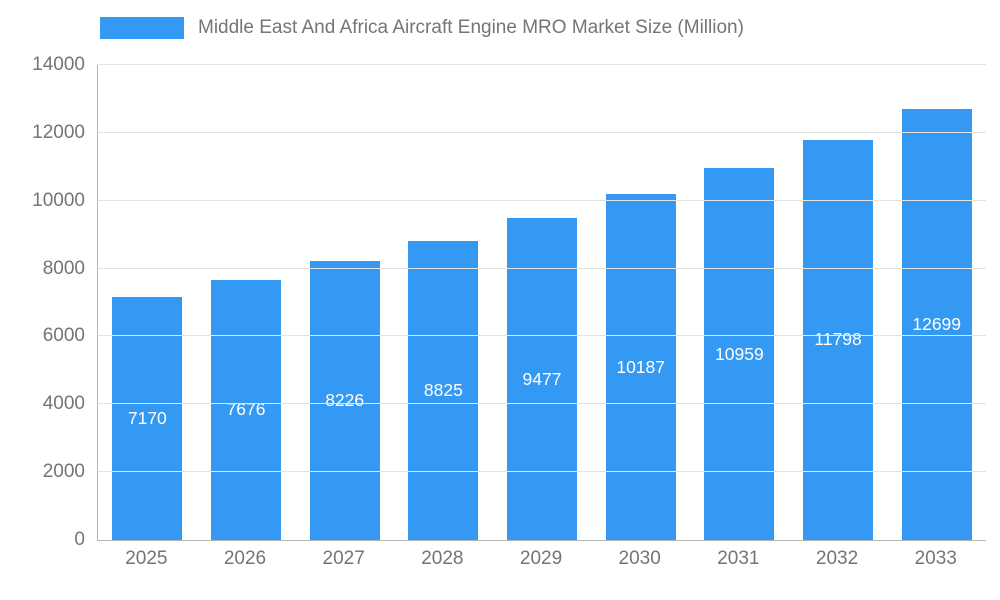 The height and width of the screenshot is (600, 1000). What do you see at coordinates (142, 28) in the screenshot?
I see `legend-swatch-icon` at bounding box center [142, 28].